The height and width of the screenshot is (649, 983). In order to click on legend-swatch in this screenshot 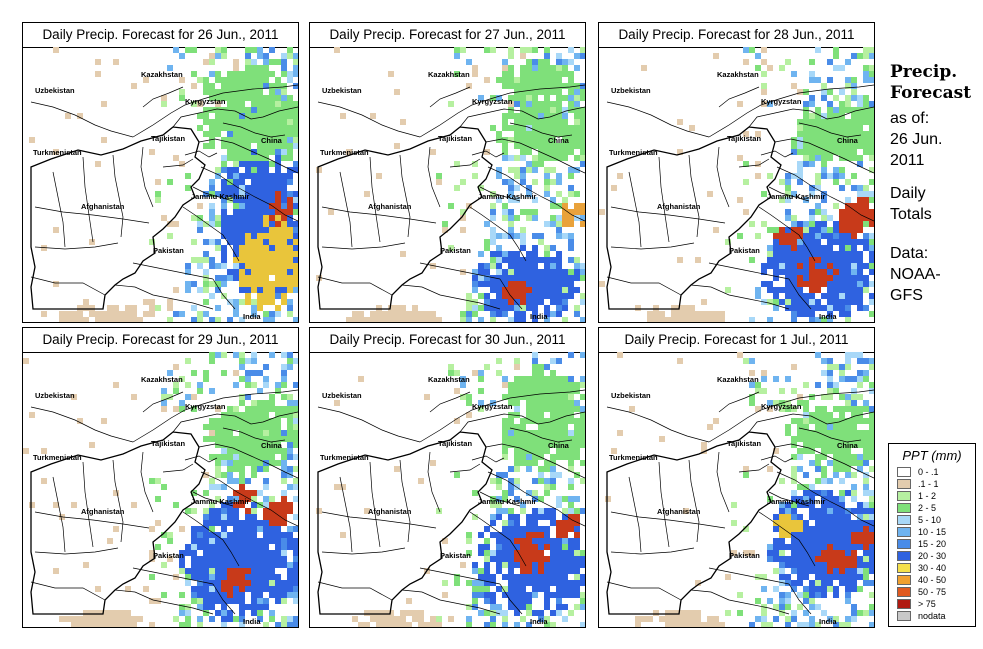, I will do `click(904, 484)`.